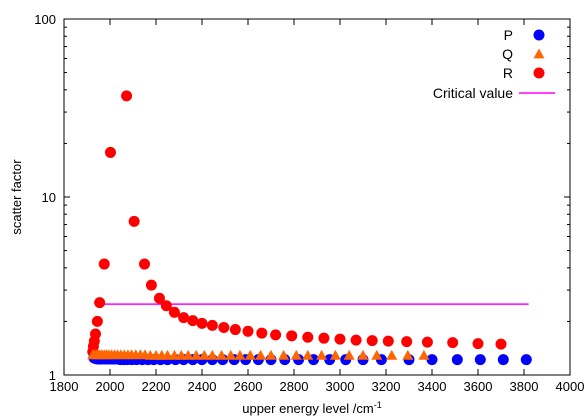 The width and height of the screenshot is (587, 419). Describe the element at coordinates (473, 93) in the screenshot. I see `legend-label: Critical value` at that location.